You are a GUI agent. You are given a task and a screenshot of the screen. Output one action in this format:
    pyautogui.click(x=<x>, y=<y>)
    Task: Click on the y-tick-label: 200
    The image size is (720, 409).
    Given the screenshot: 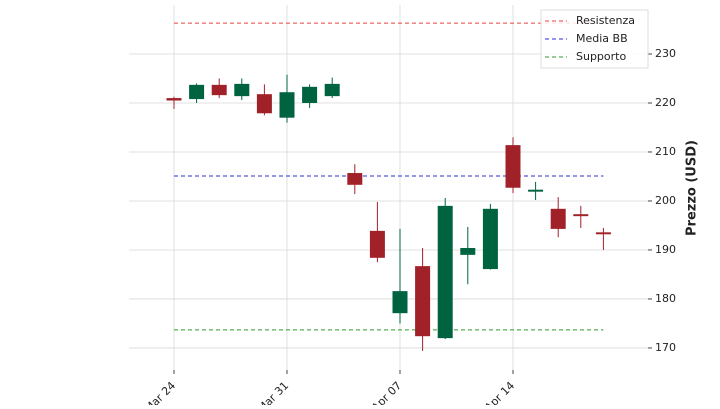 What is the action you would take?
    pyautogui.click(x=665, y=200)
    